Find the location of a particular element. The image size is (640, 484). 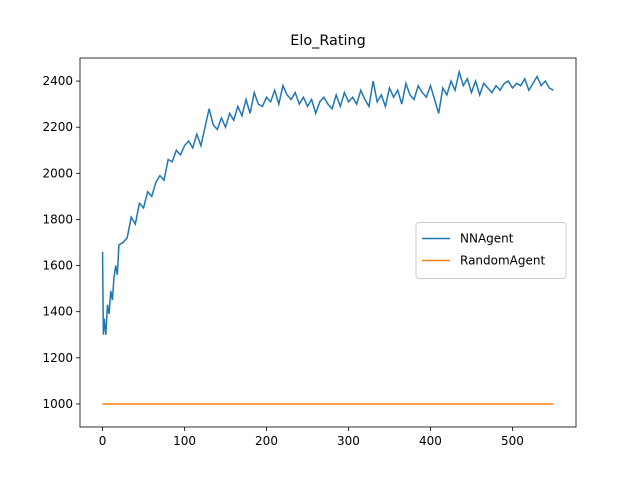

y-tick-label: 1000 is located at coordinates (57, 404).